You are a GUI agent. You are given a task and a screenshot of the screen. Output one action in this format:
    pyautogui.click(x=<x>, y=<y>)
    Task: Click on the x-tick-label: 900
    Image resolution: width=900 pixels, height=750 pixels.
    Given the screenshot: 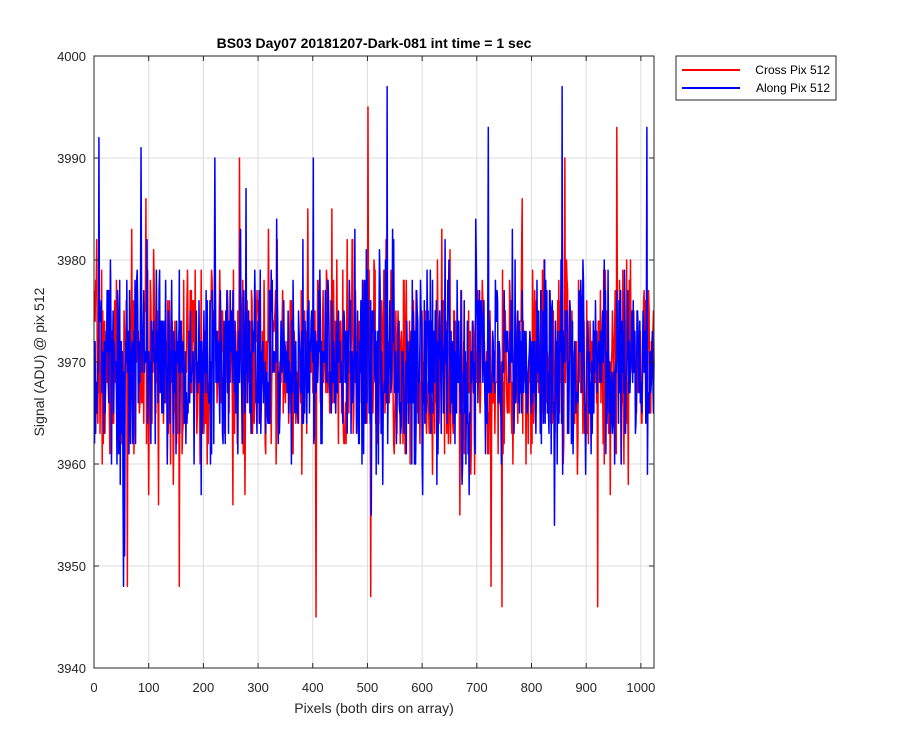 What is the action you would take?
    pyautogui.click(x=586, y=687)
    